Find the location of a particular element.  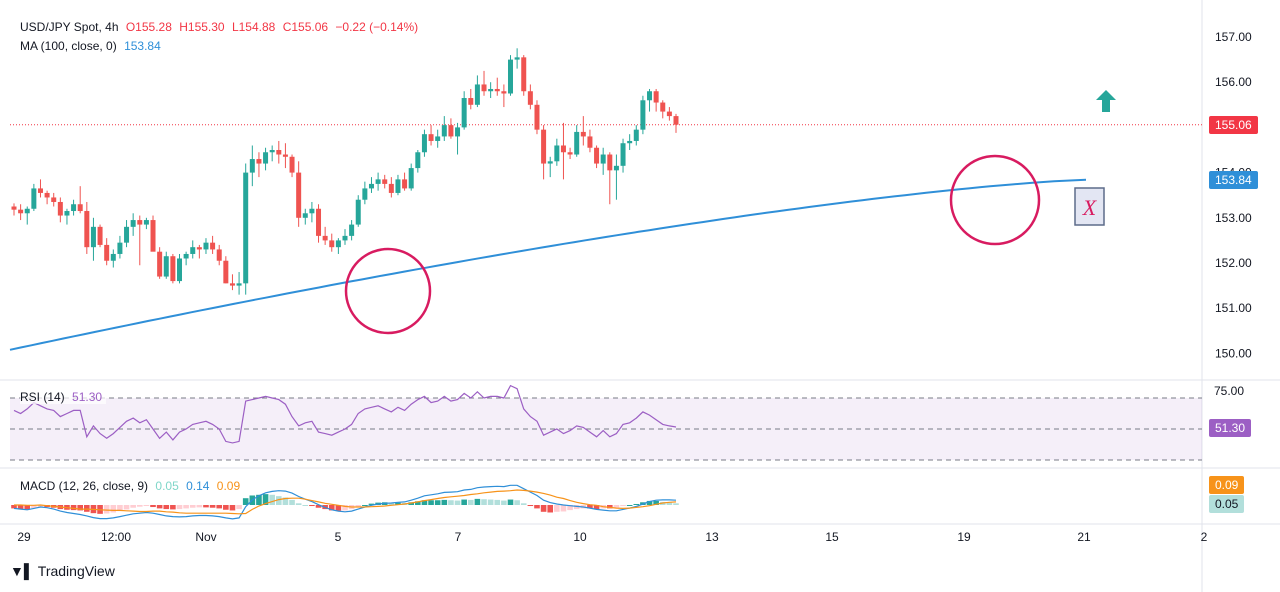

macd-signal-value: 0.09 is located at coordinates (228, 486).